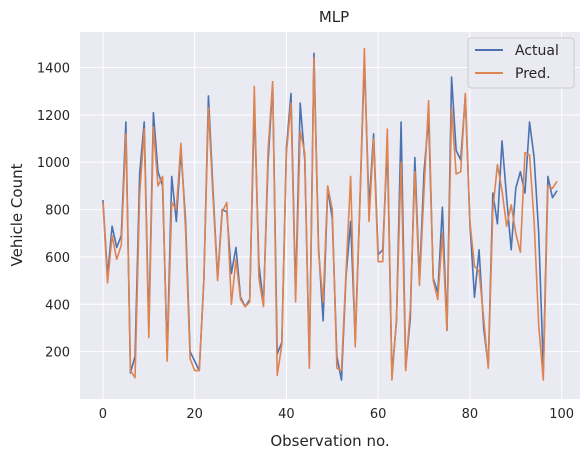 The width and height of the screenshot is (588, 458). Describe the element at coordinates (286, 414) in the screenshot. I see `x-tick-label: 40` at that location.